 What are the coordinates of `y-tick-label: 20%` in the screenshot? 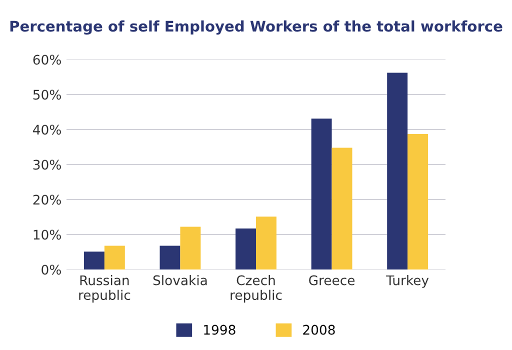 It's located at (47, 199).